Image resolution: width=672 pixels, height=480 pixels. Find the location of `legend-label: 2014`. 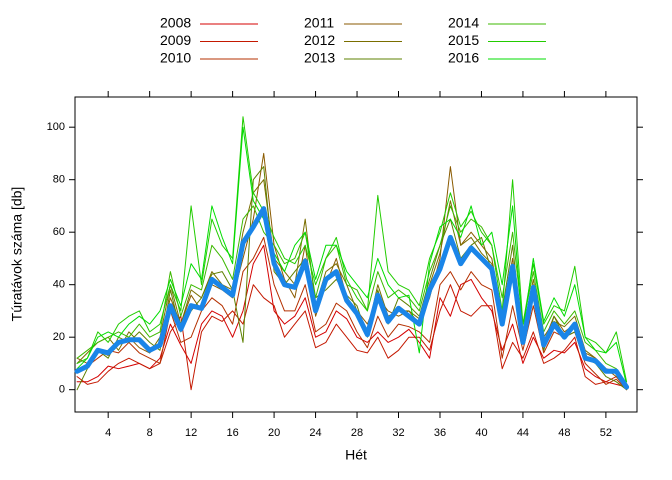

legend-label: 2014 is located at coordinates (463, 23).